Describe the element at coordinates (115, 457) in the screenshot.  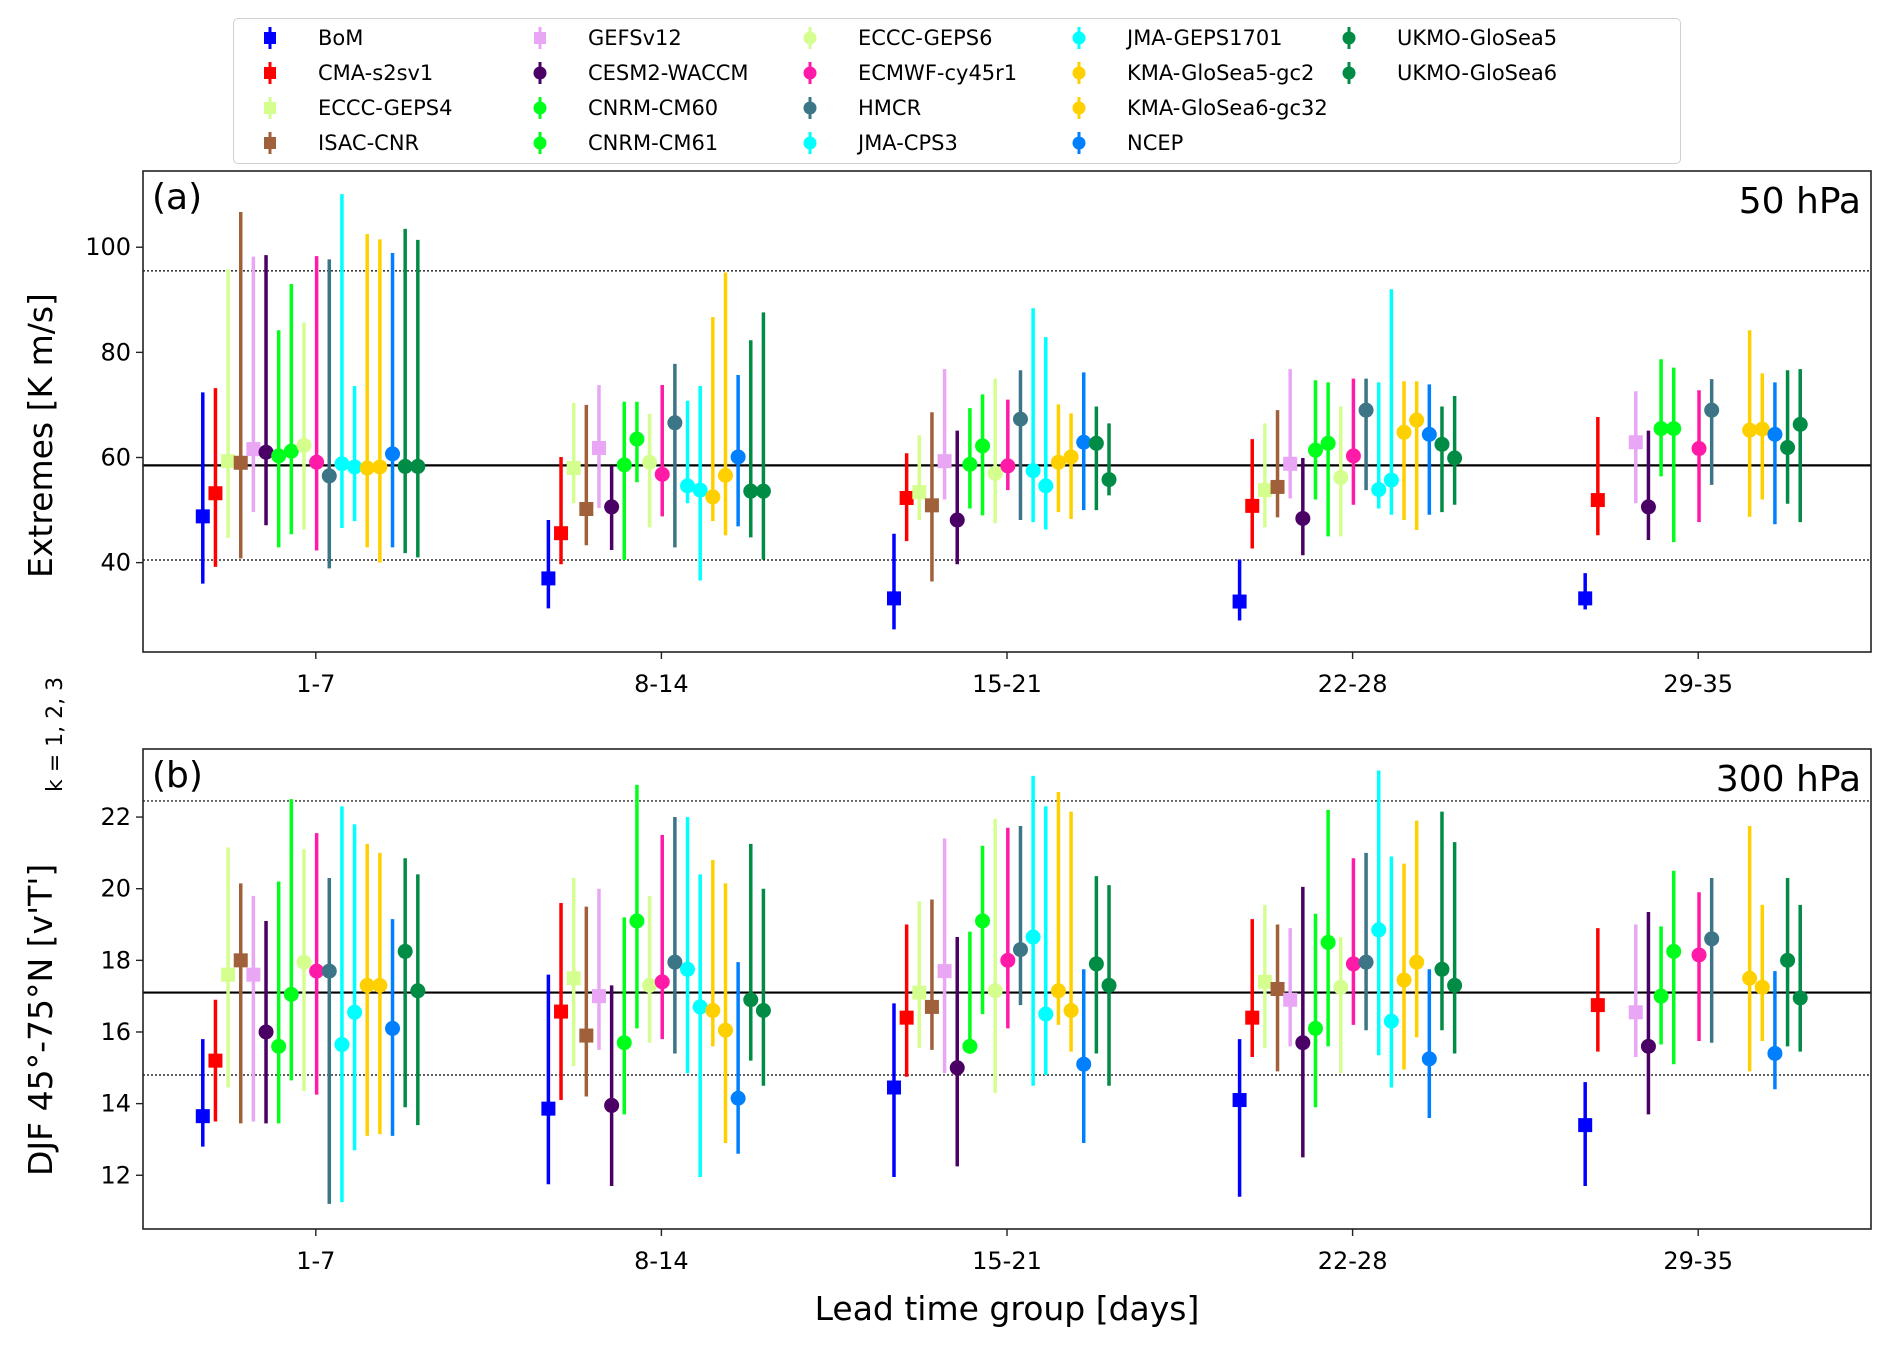
I see `y-tick-label: 60` at that location.